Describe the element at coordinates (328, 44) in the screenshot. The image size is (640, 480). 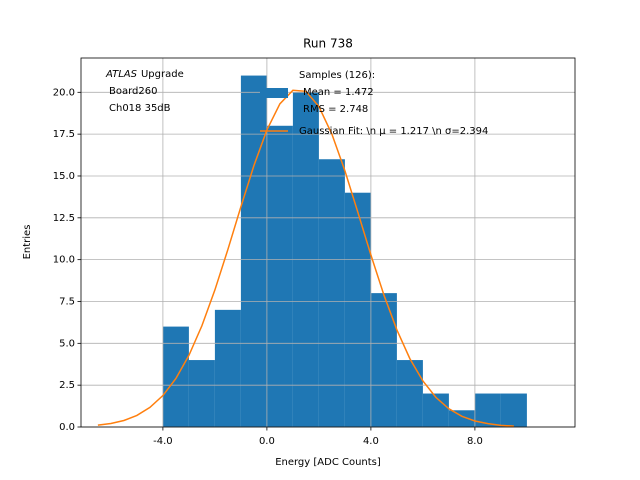
I see `chart-title: Run 738` at that location.